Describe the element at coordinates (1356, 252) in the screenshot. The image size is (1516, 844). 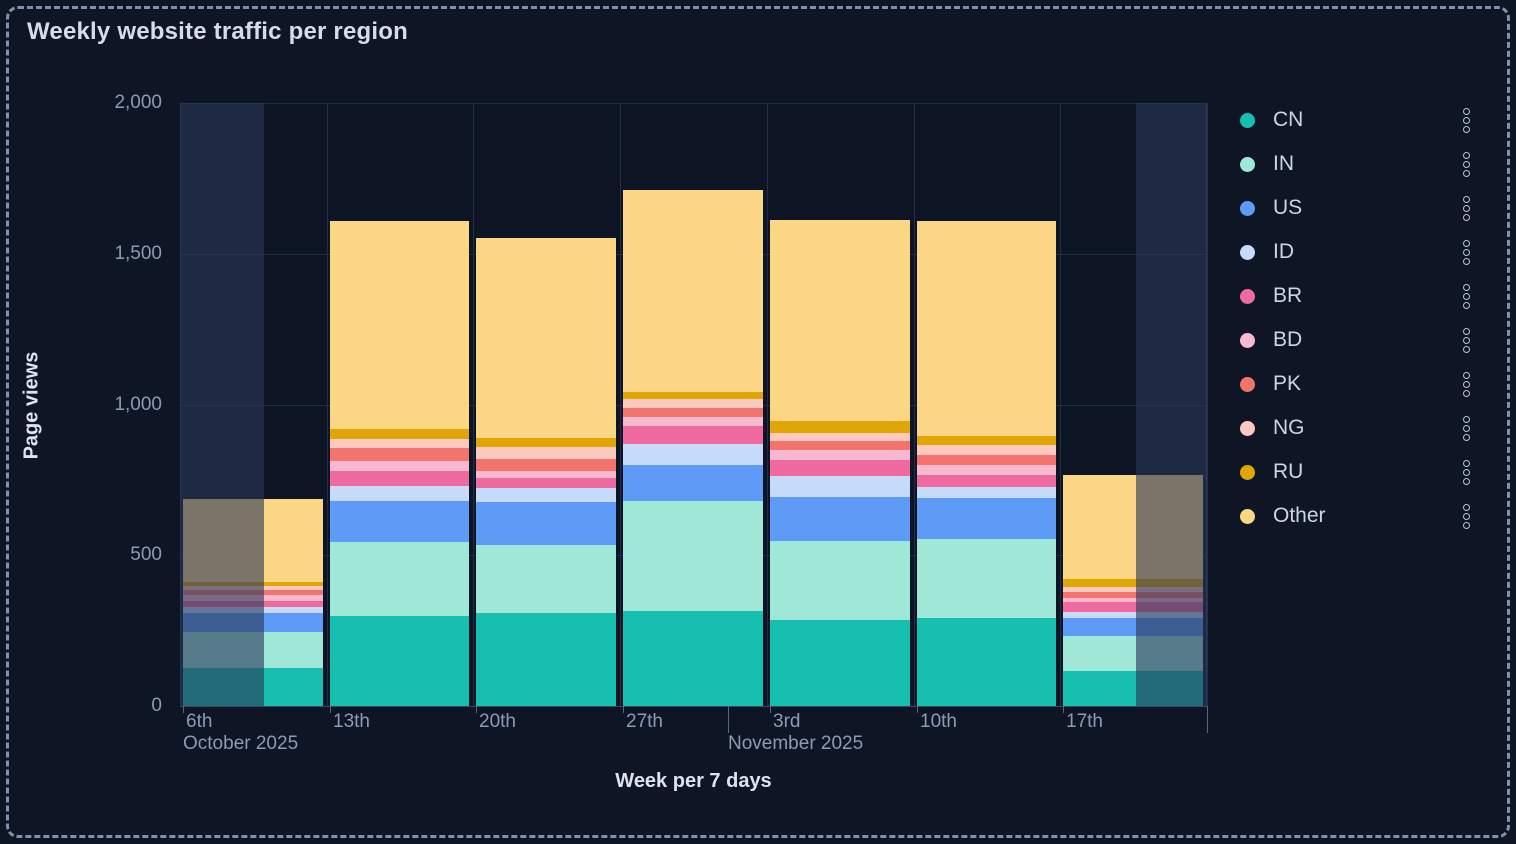
I see `legend-item-ID: ID` at that location.